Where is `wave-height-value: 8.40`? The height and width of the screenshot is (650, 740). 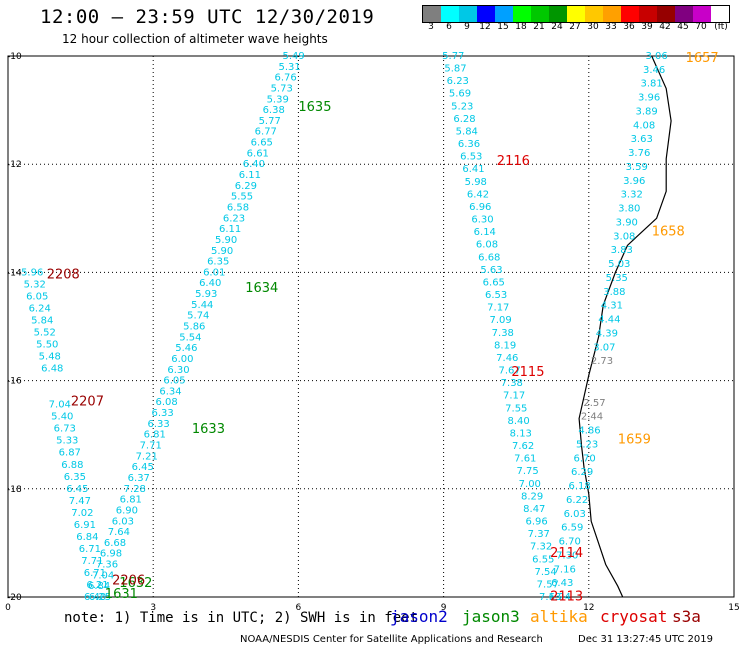
wave-height-value: 8.40 is located at coordinates (518, 421).